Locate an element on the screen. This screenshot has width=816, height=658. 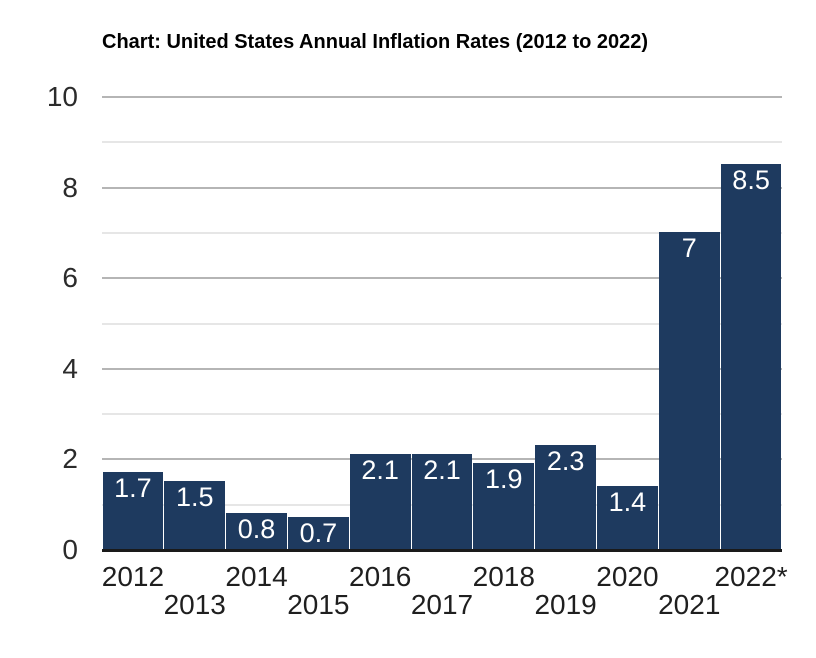
x-tick-label: 2021 is located at coordinates (689, 604).